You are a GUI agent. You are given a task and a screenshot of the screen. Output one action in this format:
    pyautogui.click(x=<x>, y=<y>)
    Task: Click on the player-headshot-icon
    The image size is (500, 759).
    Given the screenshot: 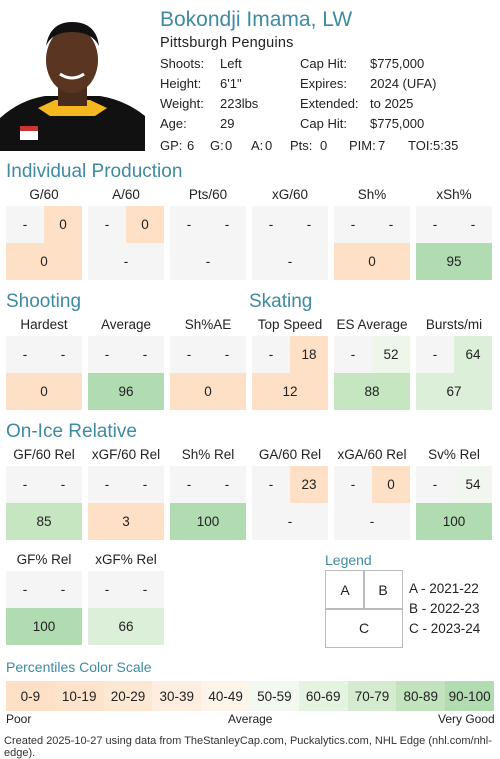 What is the action you would take?
    pyautogui.click(x=72, y=79)
    